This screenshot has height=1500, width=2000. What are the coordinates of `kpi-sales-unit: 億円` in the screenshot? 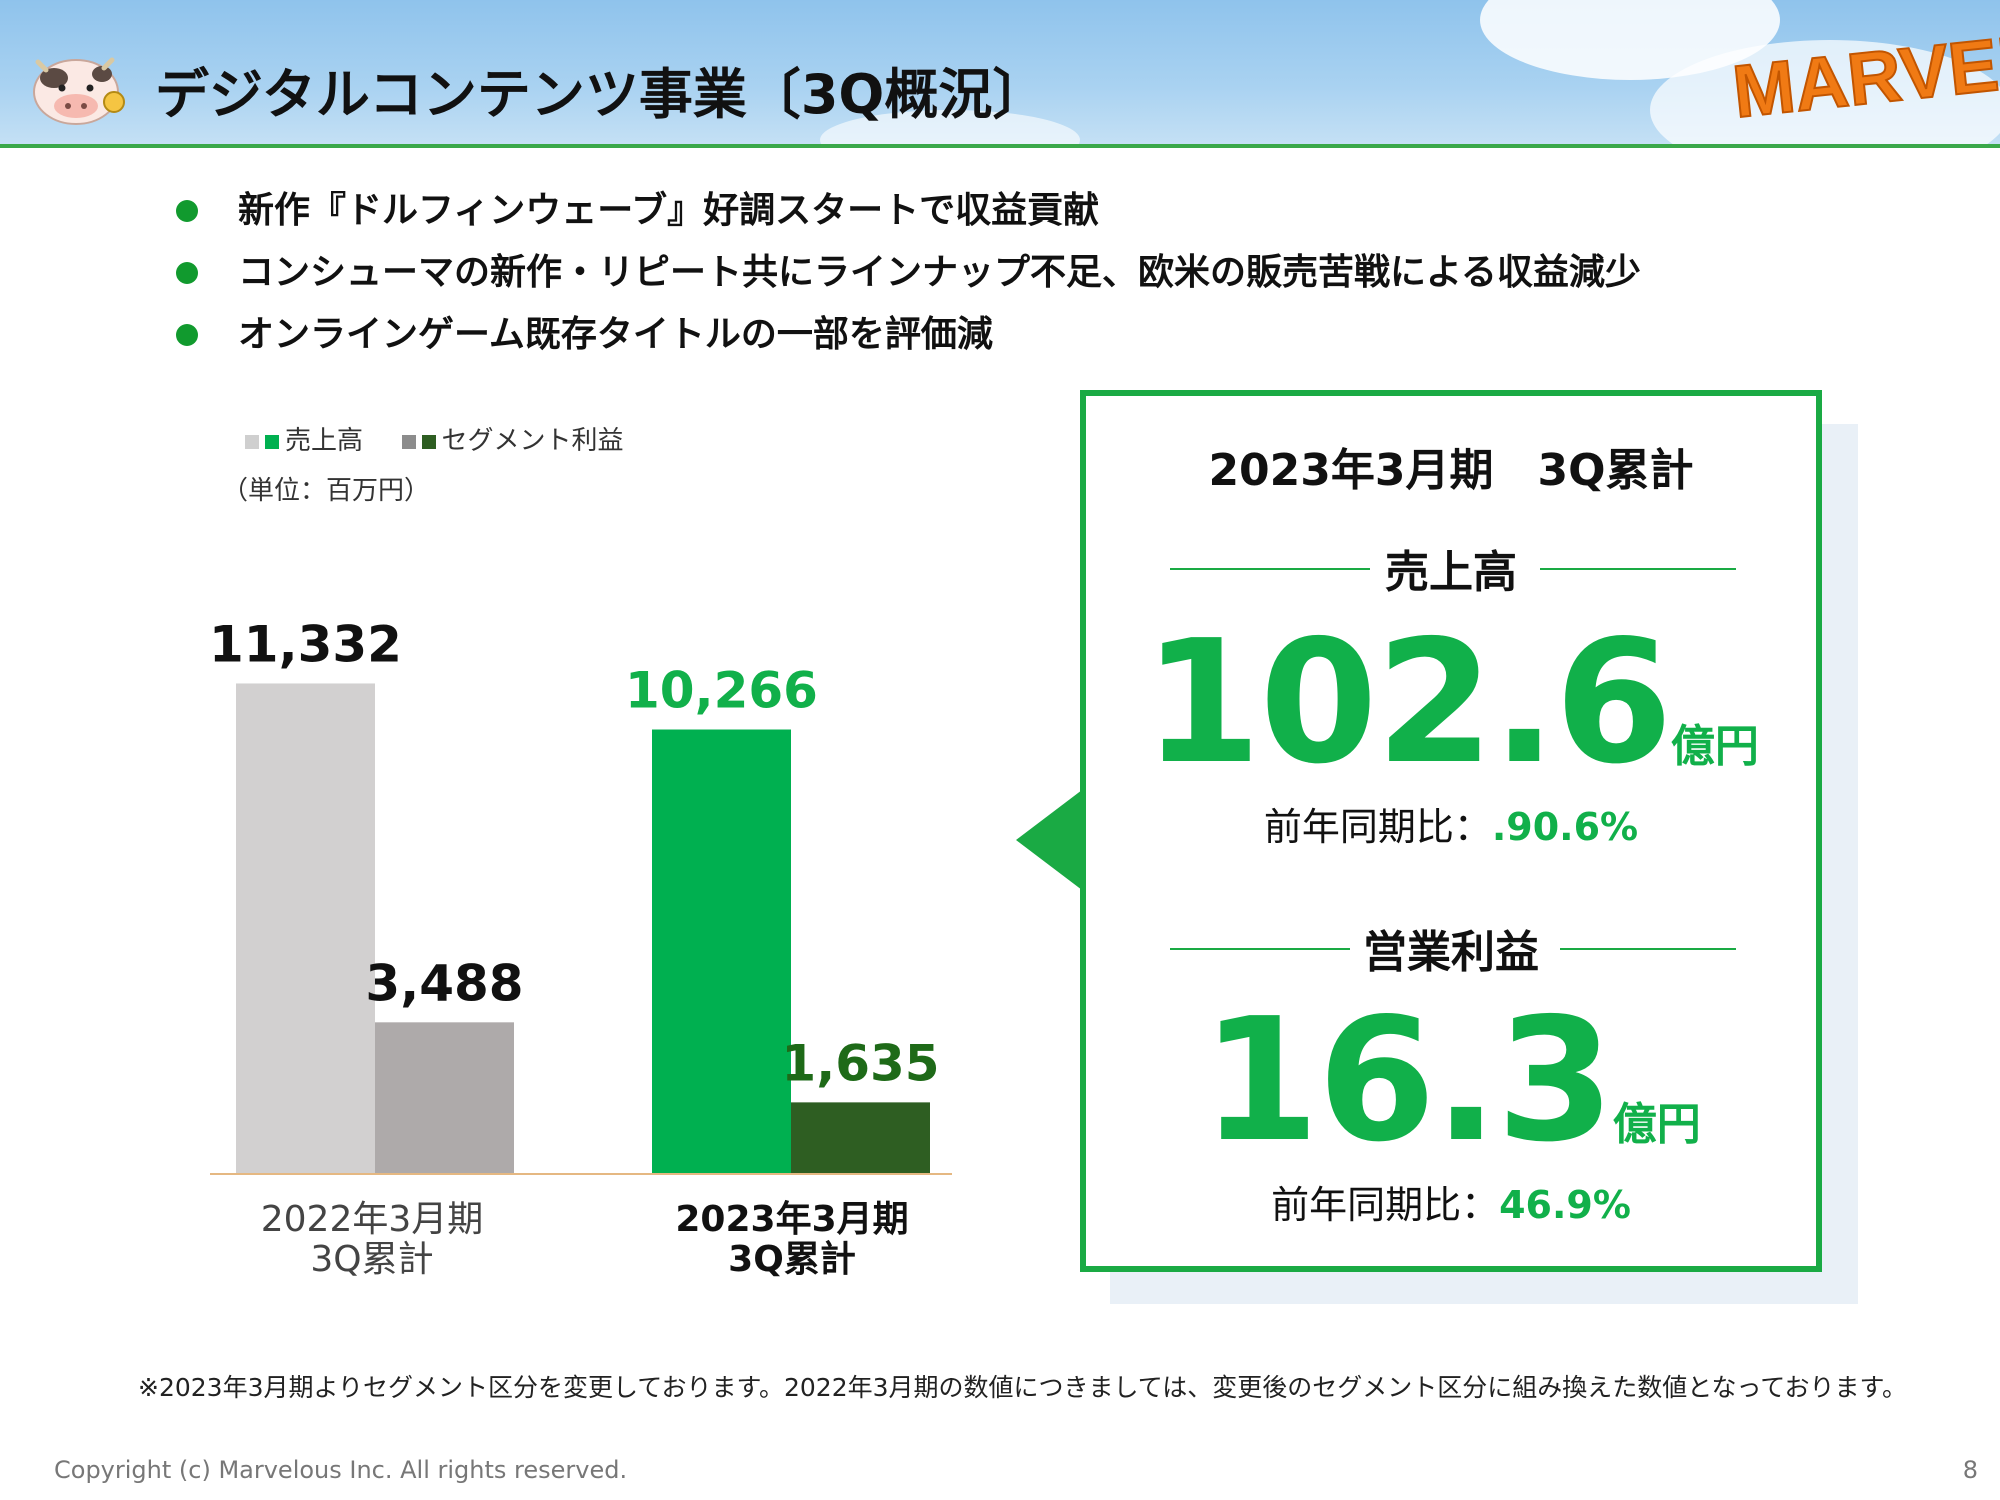 It's located at (1714, 746).